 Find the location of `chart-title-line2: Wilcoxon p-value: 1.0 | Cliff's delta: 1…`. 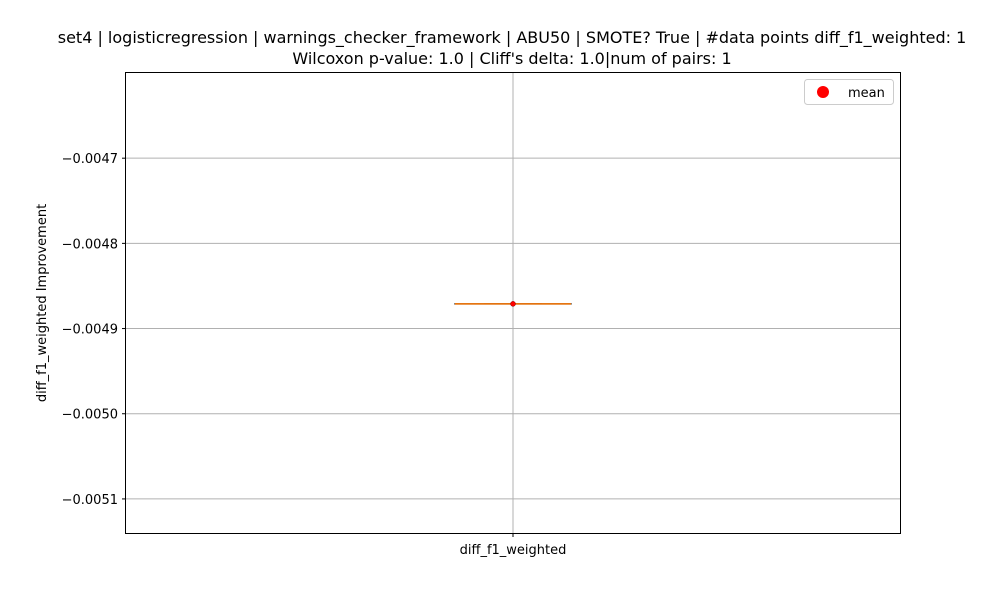

chart-title-line2: Wilcoxon p-value: 1.0 | Cliff's delta: 1… is located at coordinates (511, 58).